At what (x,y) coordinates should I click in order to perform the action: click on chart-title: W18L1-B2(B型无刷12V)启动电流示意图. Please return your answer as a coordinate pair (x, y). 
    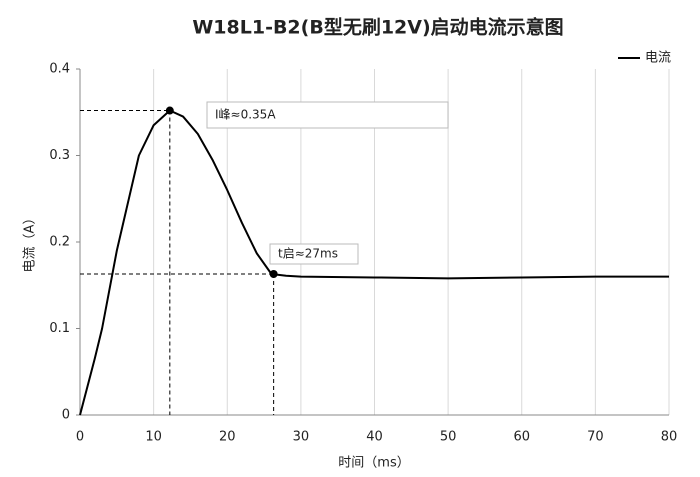
    Looking at the image, I should click on (377, 27).